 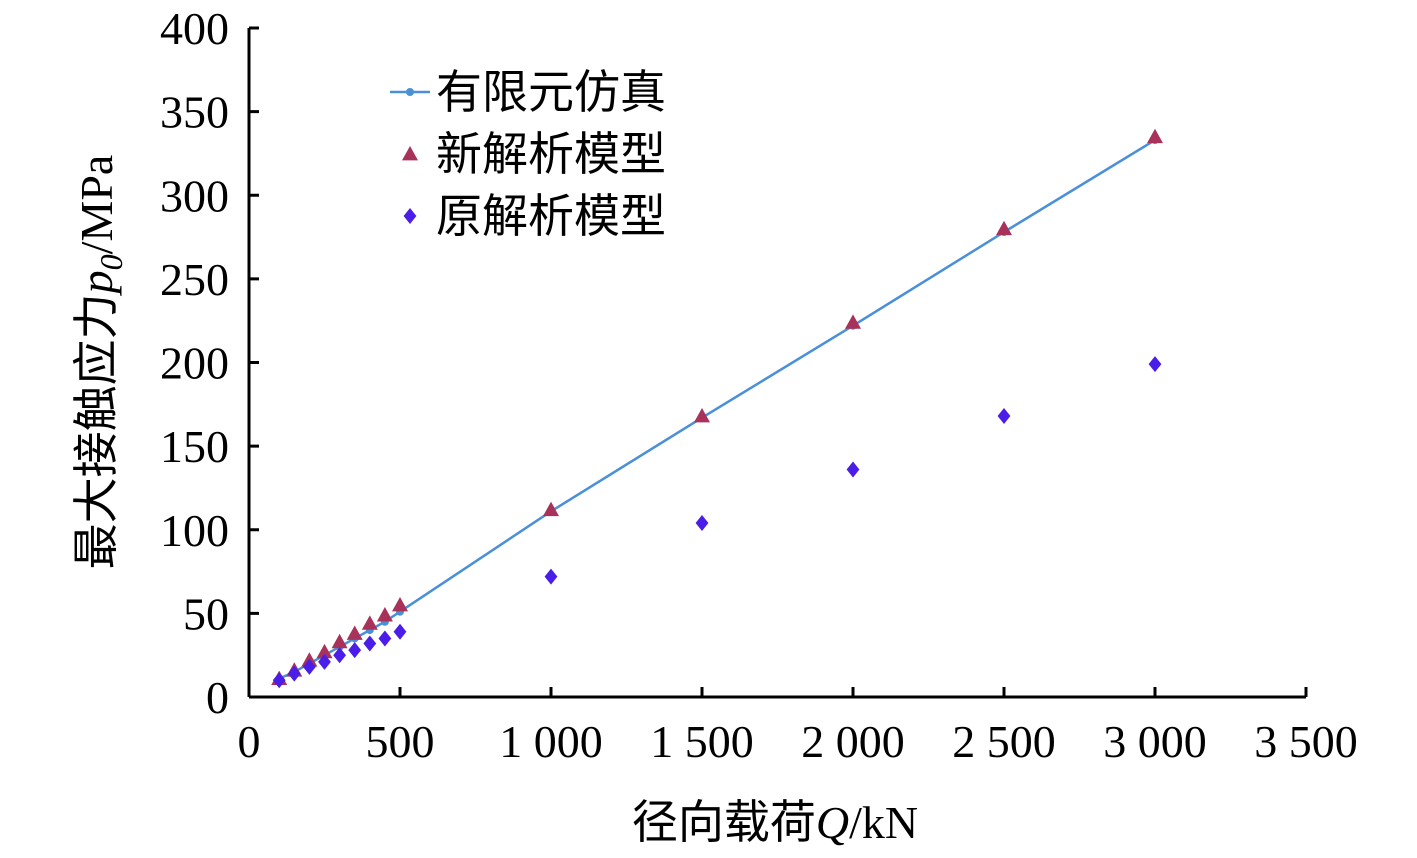 I want to click on y-tick-label: 400, so click(x=194, y=28).